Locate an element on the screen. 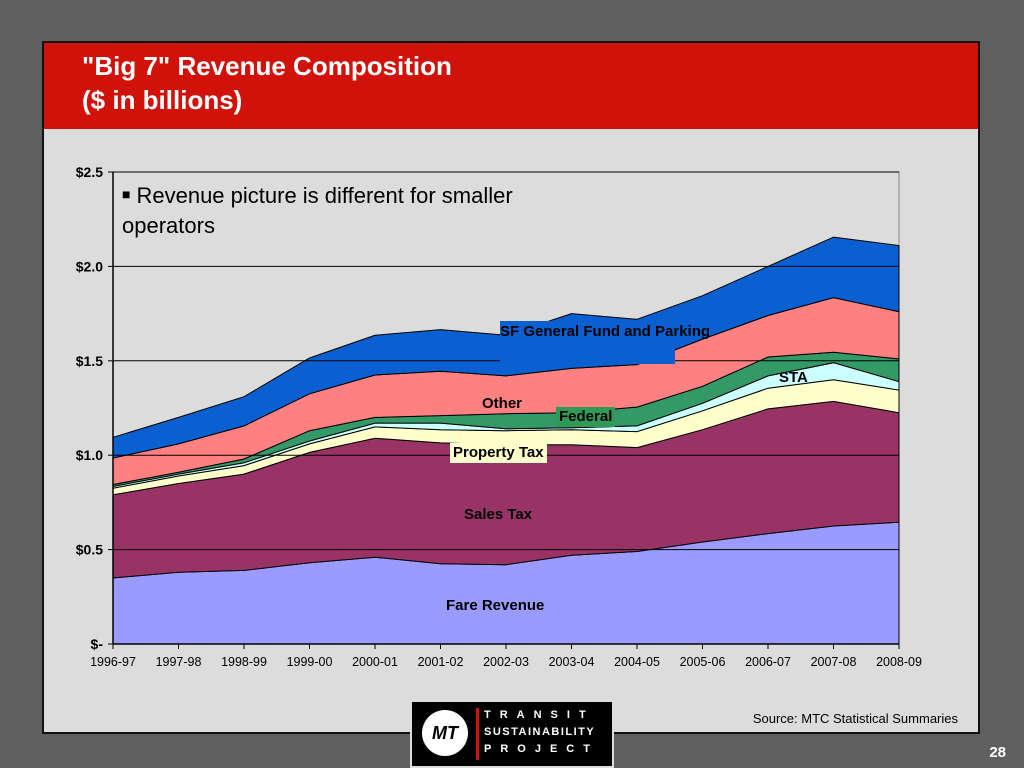  logo-divider is located at coordinates (477, 734).